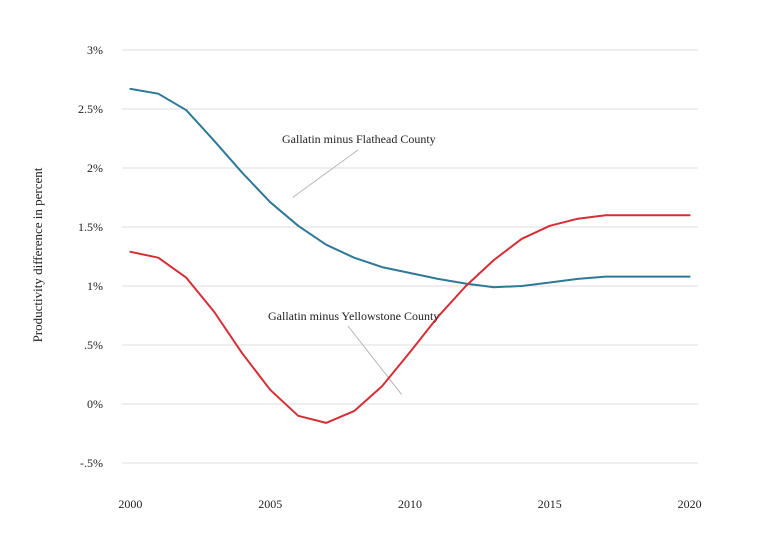  Describe the element at coordinates (690, 504) in the screenshot. I see `x-tick-label: 2020` at that location.